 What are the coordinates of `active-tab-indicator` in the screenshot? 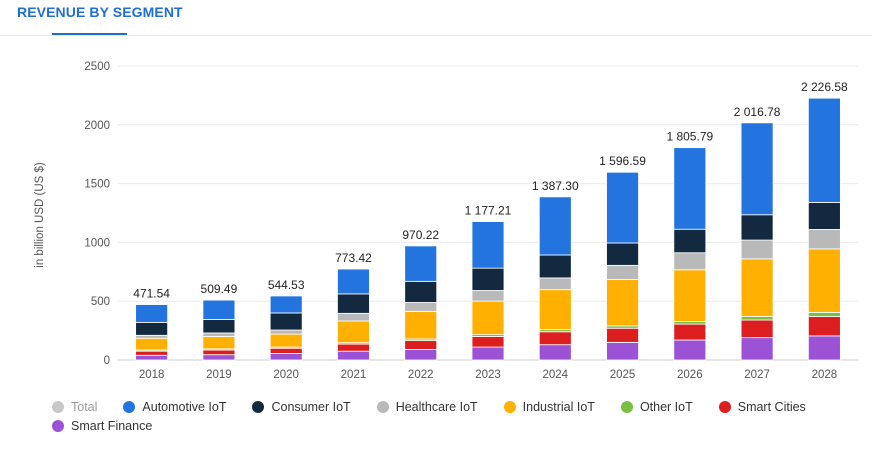 It's located at (89, 34).